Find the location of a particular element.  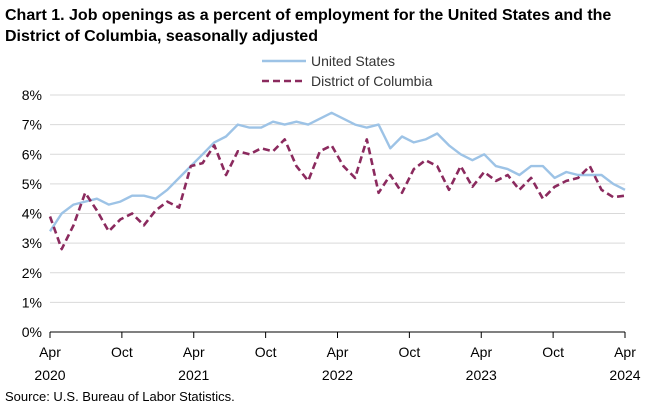

y-tick-label: 8% is located at coordinates (32, 95).